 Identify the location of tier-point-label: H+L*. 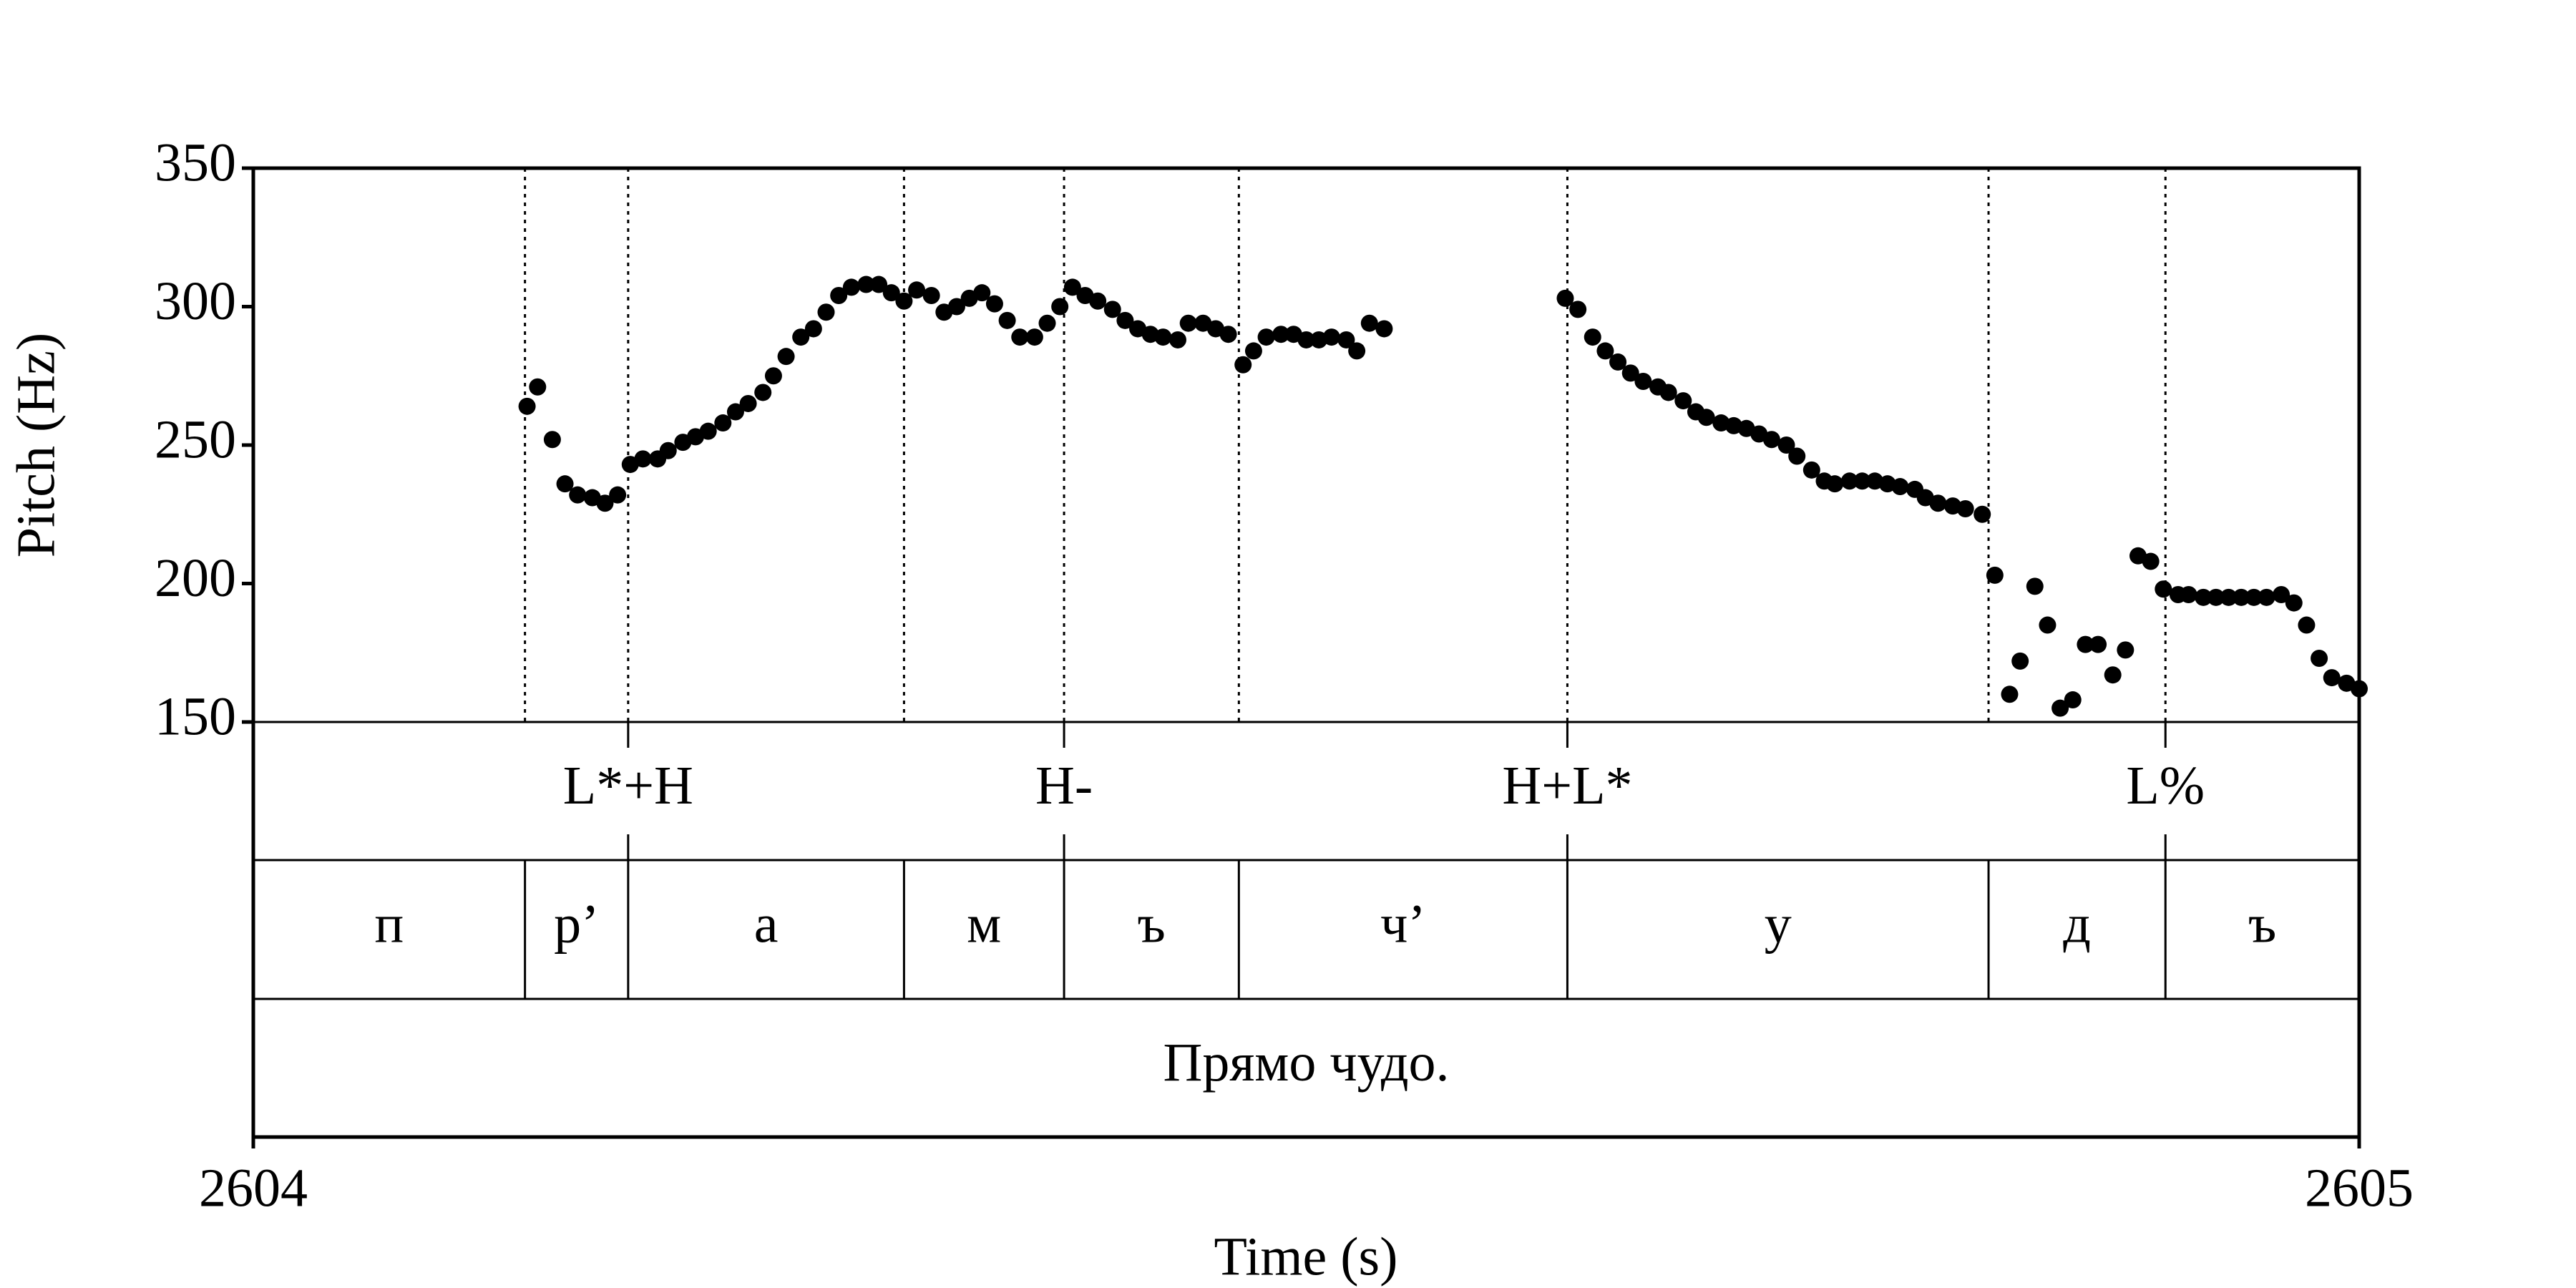
(1567, 786).